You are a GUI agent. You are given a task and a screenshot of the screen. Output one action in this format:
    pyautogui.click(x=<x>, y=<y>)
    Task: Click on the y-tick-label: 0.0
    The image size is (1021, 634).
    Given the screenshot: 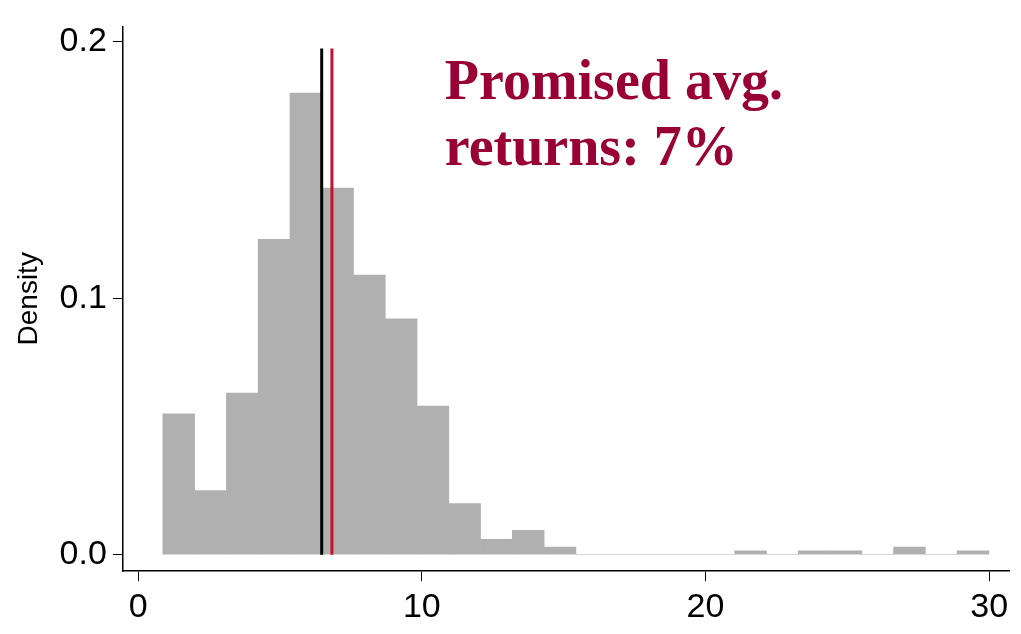 What is the action you would take?
    pyautogui.click(x=83, y=552)
    